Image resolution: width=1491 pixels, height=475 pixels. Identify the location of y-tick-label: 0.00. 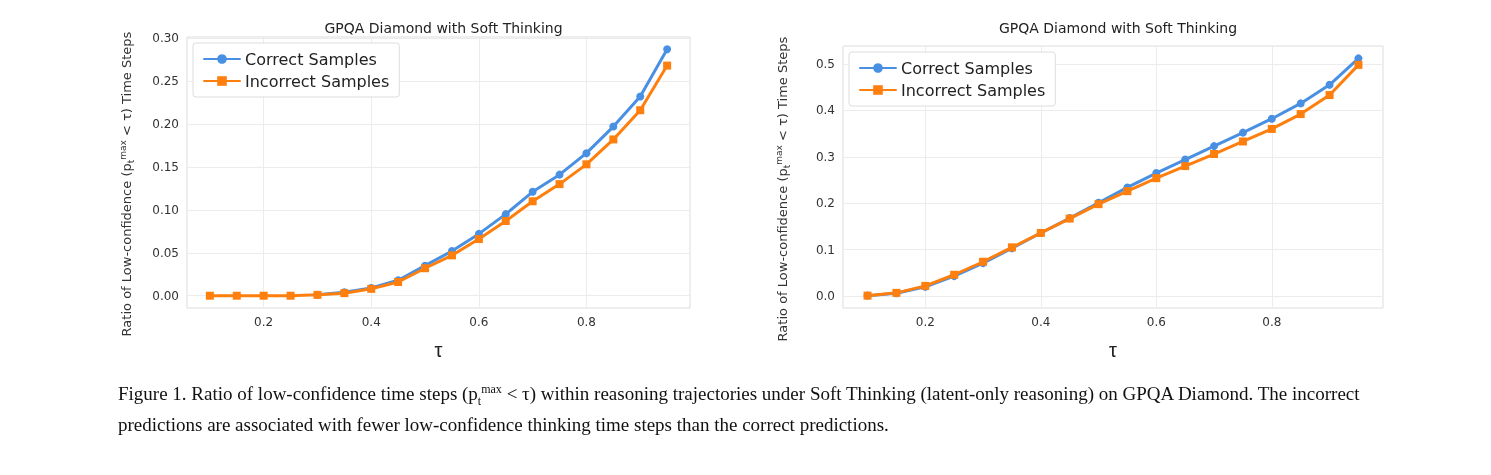
(165, 295).